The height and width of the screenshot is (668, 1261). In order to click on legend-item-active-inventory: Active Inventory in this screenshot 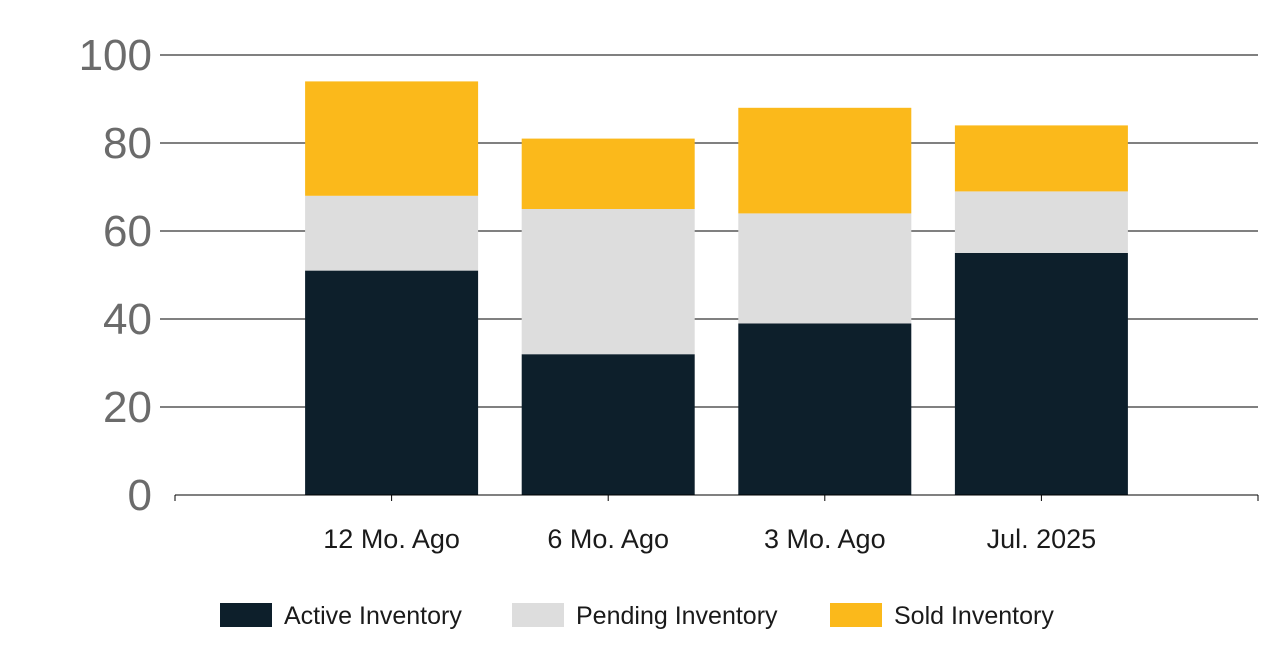, I will do `click(341, 616)`.